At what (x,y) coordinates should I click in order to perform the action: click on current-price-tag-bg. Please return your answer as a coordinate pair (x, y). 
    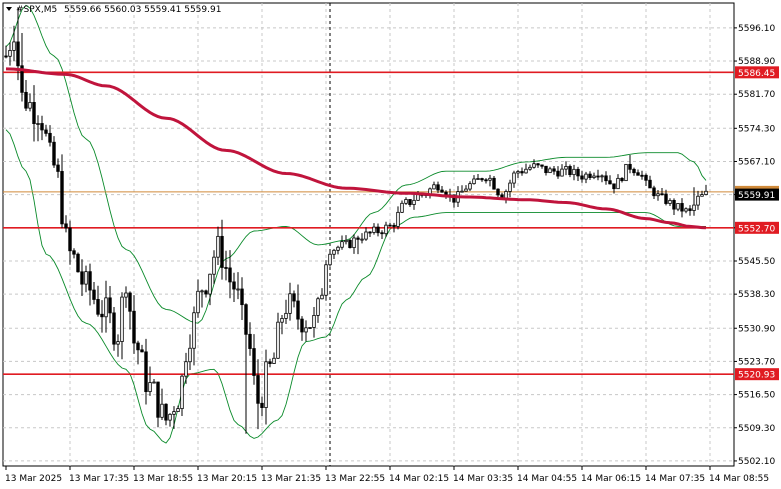
    Looking at the image, I should click on (757, 194).